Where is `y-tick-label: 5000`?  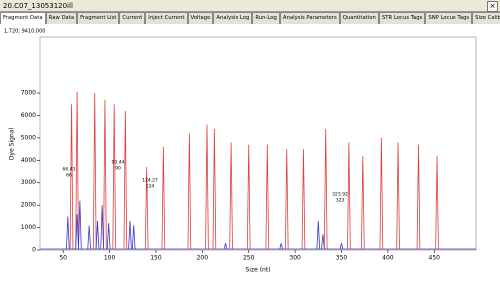
y-tick-label: 5000 is located at coordinates (28, 137).